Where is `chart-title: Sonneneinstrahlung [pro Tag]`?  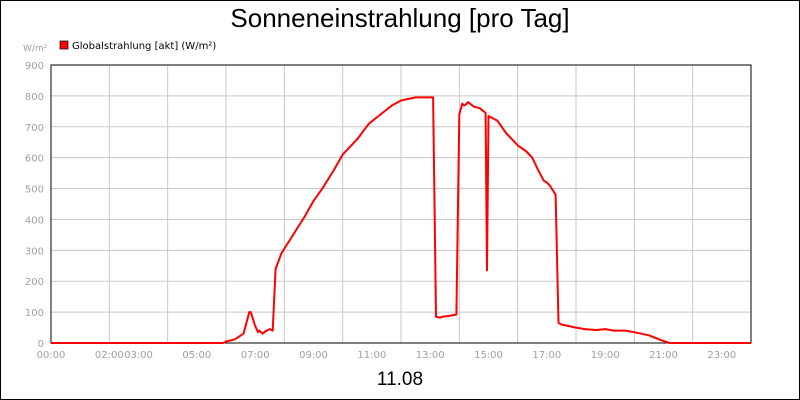 chart-title: Sonneneinstrahlung [pro Tag] is located at coordinates (400, 18).